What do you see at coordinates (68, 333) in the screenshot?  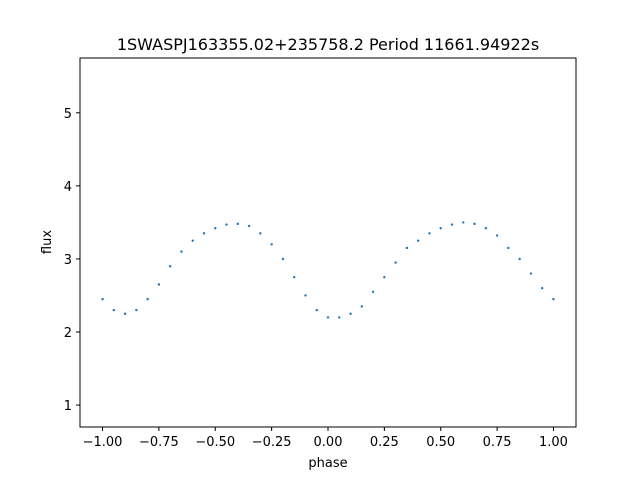 I see `y-tick-label: 2` at bounding box center [68, 333].